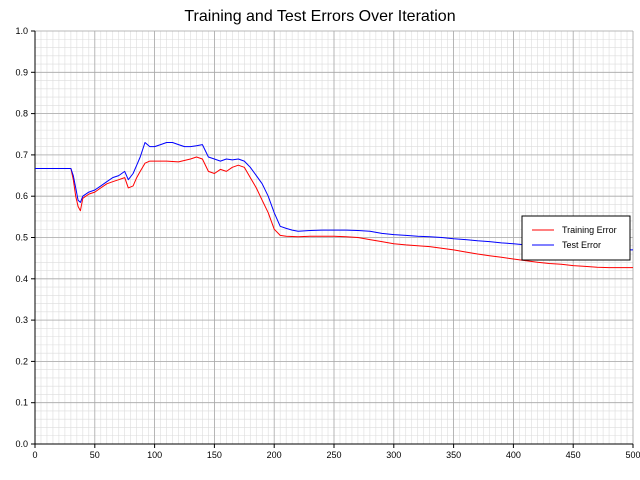 Image resolution: width=640 pixels, height=480 pixels. Describe the element at coordinates (573, 455) in the screenshot. I see `x-tick-label: 450` at that location.